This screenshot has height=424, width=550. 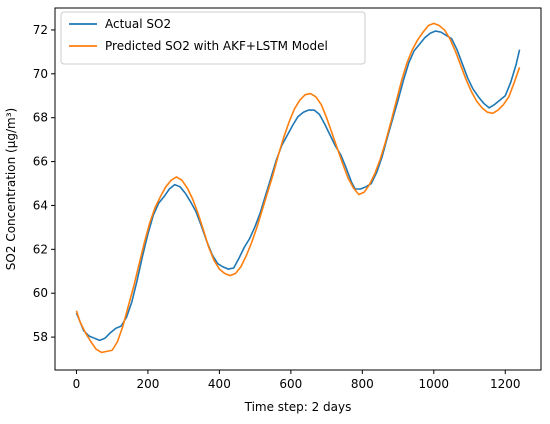 I want to click on y-tick-label: 70, so click(x=40, y=74).